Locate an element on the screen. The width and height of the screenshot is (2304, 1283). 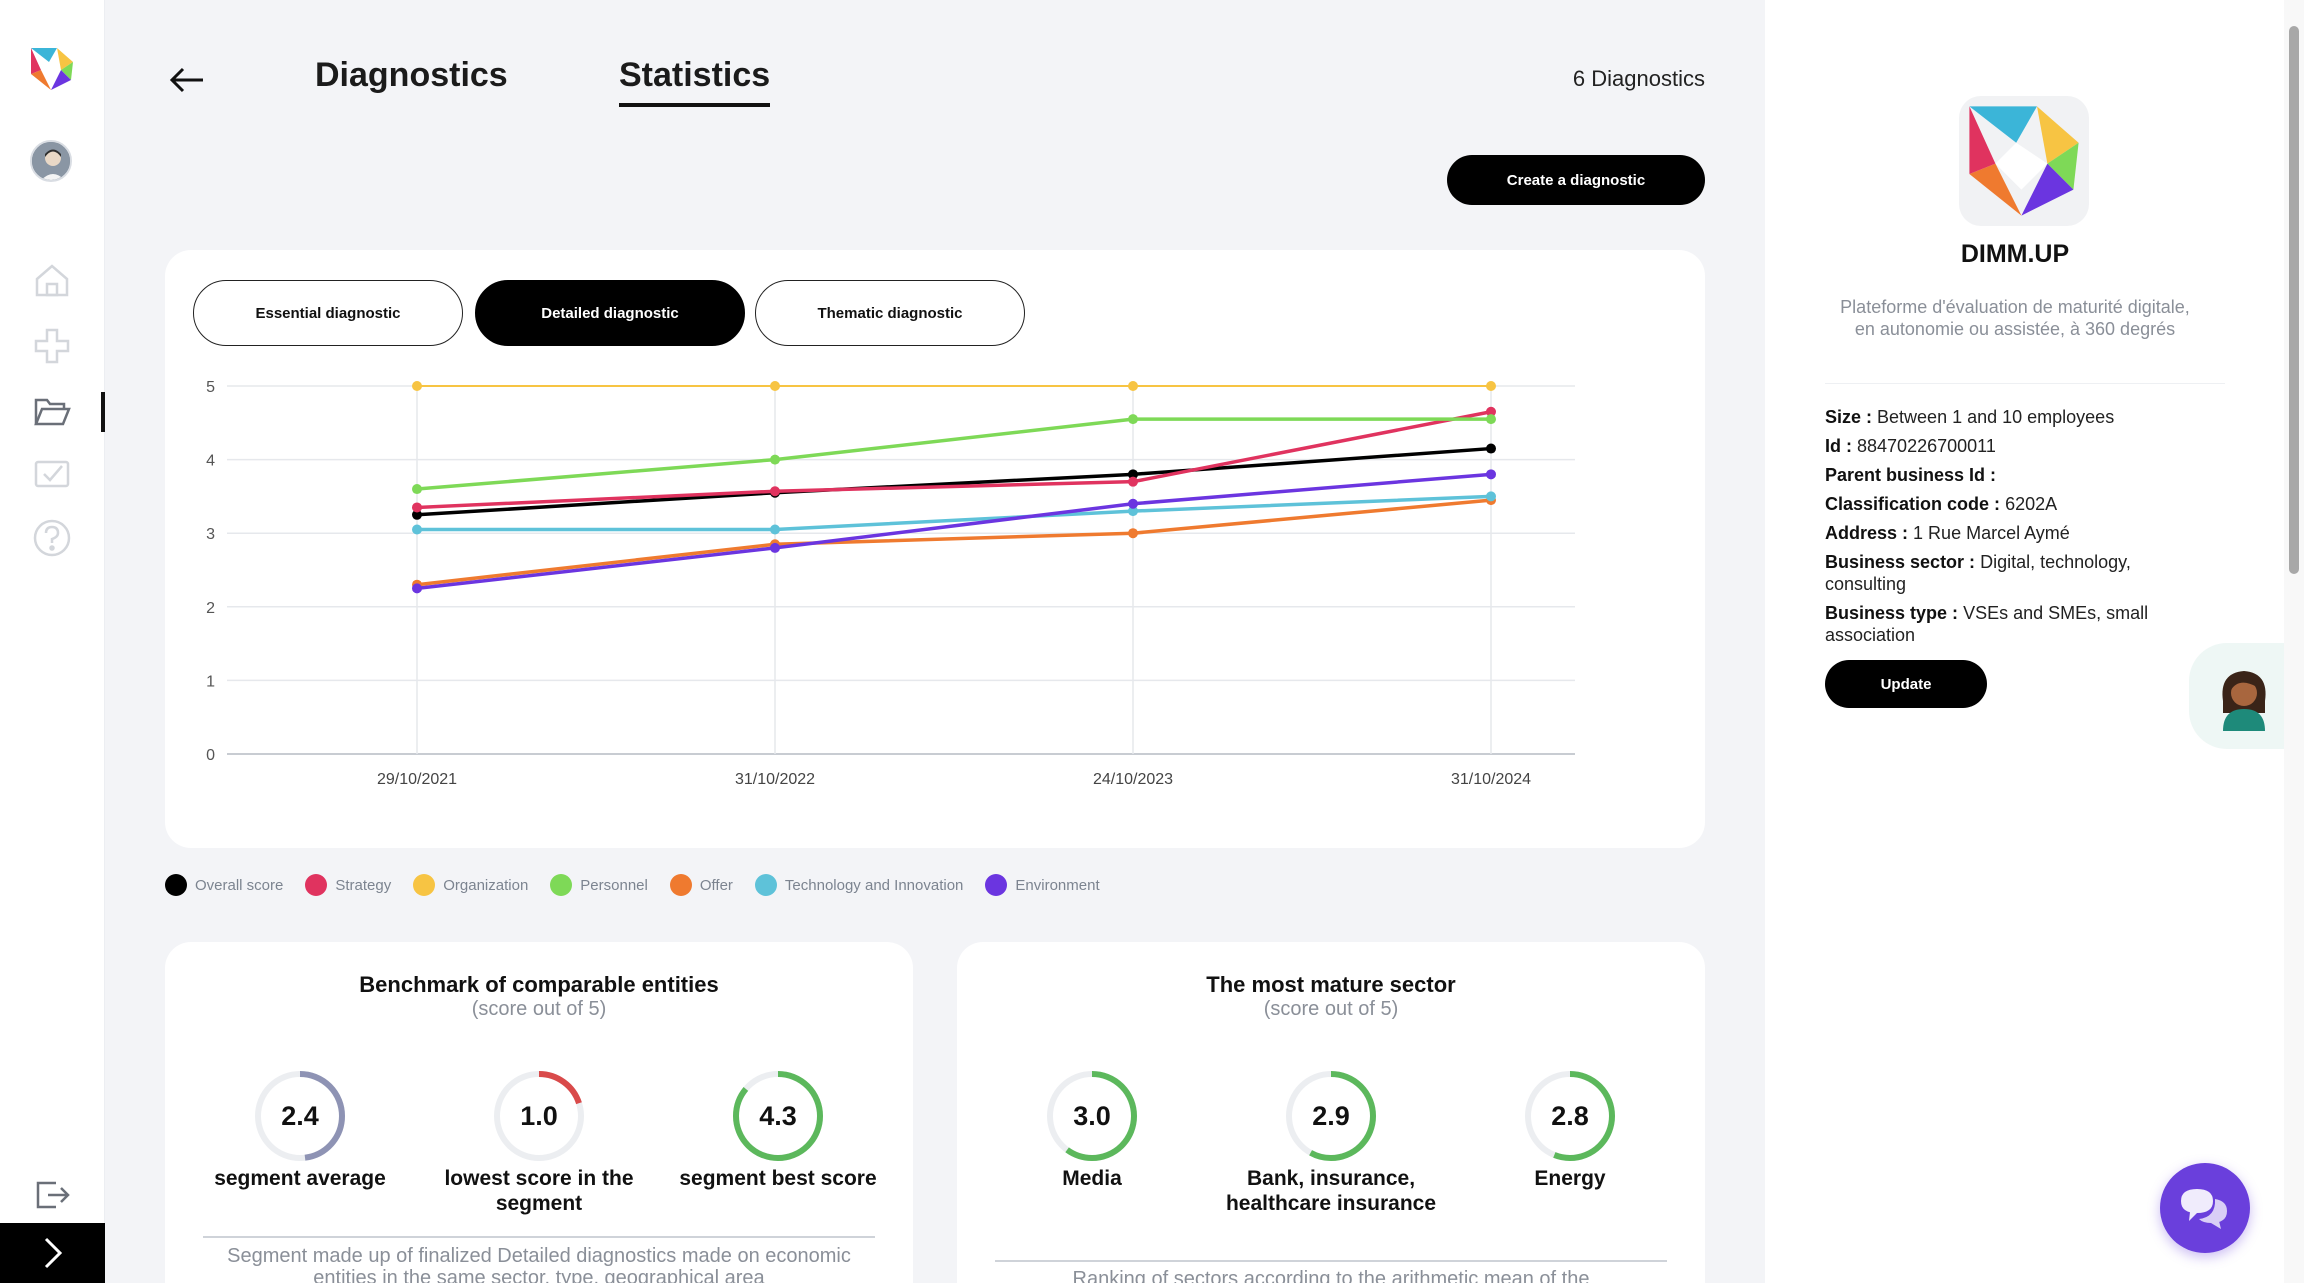
y-tick-label: 2 is located at coordinates (210, 608).